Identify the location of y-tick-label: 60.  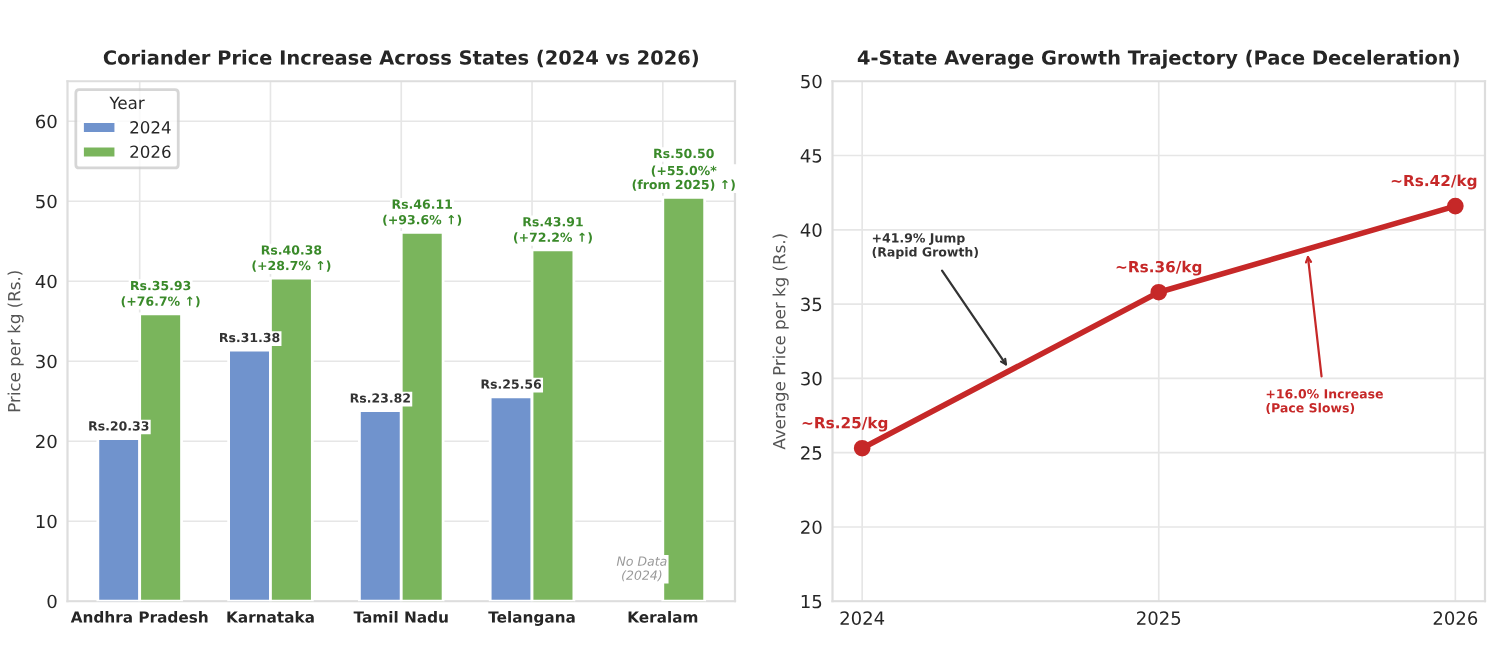
(46, 121).